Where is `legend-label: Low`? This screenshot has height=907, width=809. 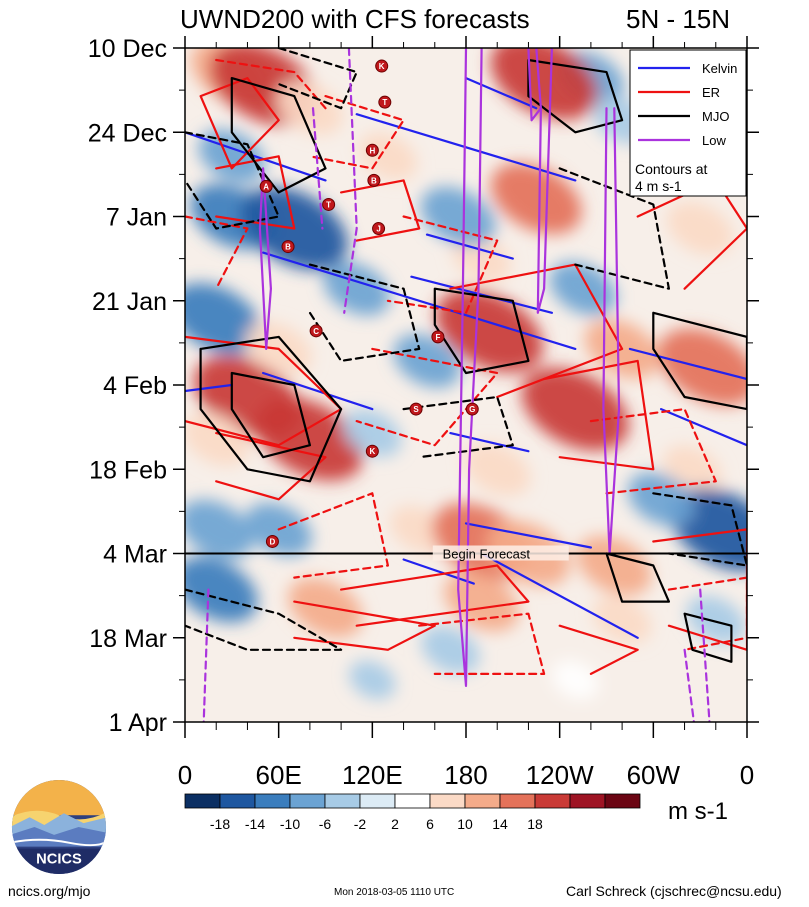 legend-label: Low is located at coordinates (714, 140).